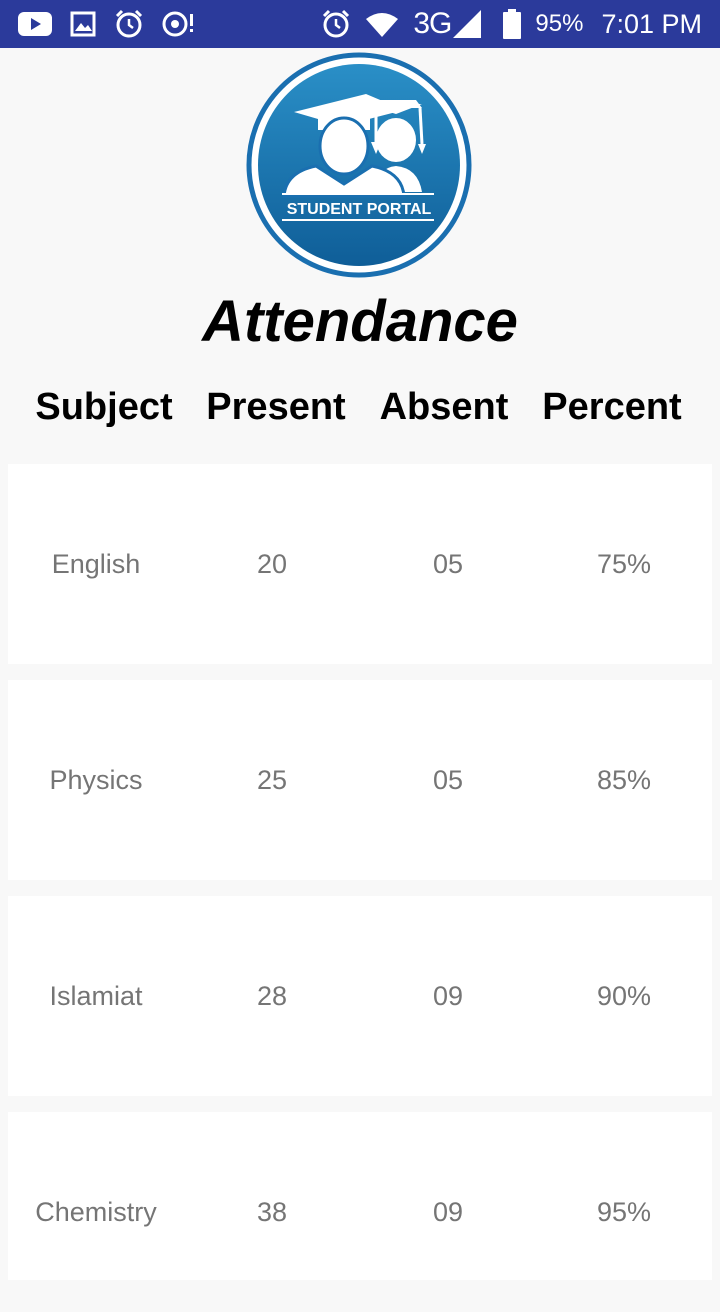 This screenshot has width=720, height=1312. What do you see at coordinates (612, 407) in the screenshot?
I see `header-percent: Percent` at bounding box center [612, 407].